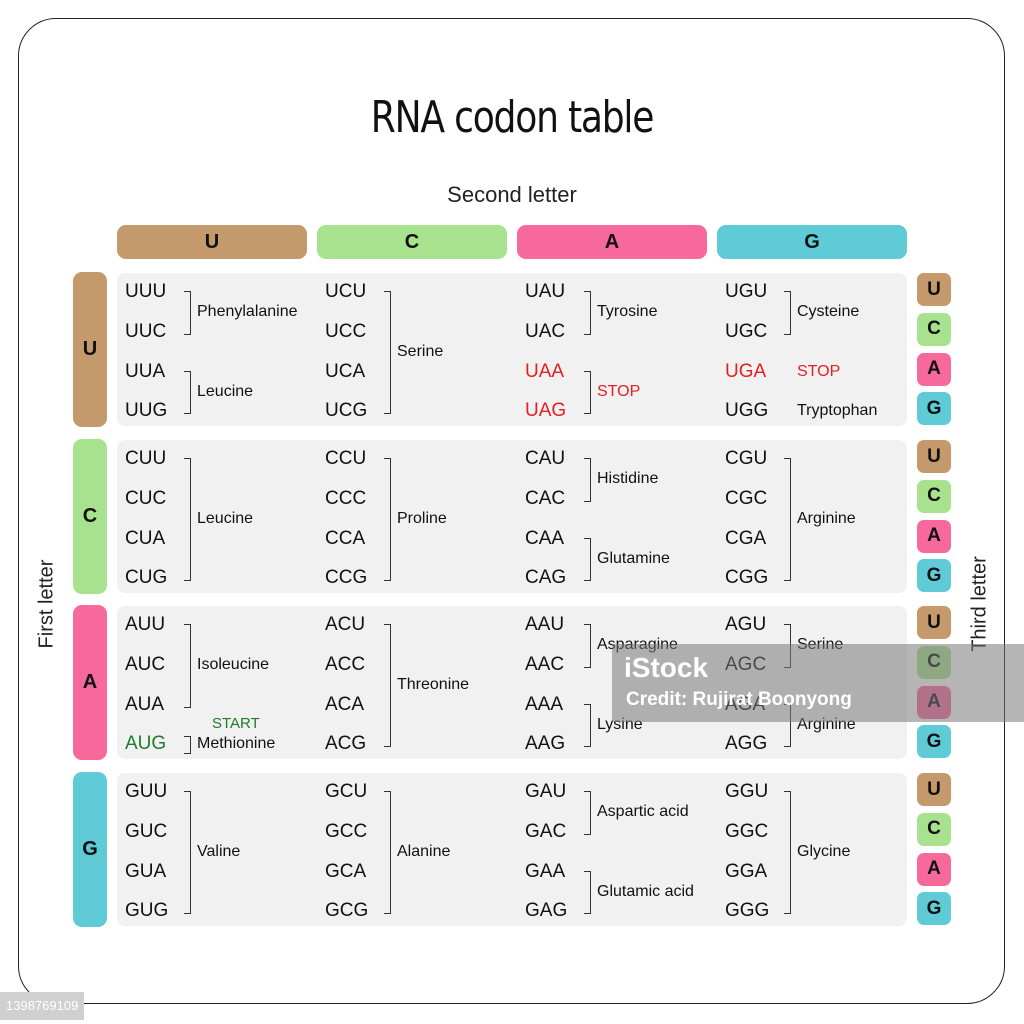  I want to click on amino-acid-label: Serine, so click(420, 351).